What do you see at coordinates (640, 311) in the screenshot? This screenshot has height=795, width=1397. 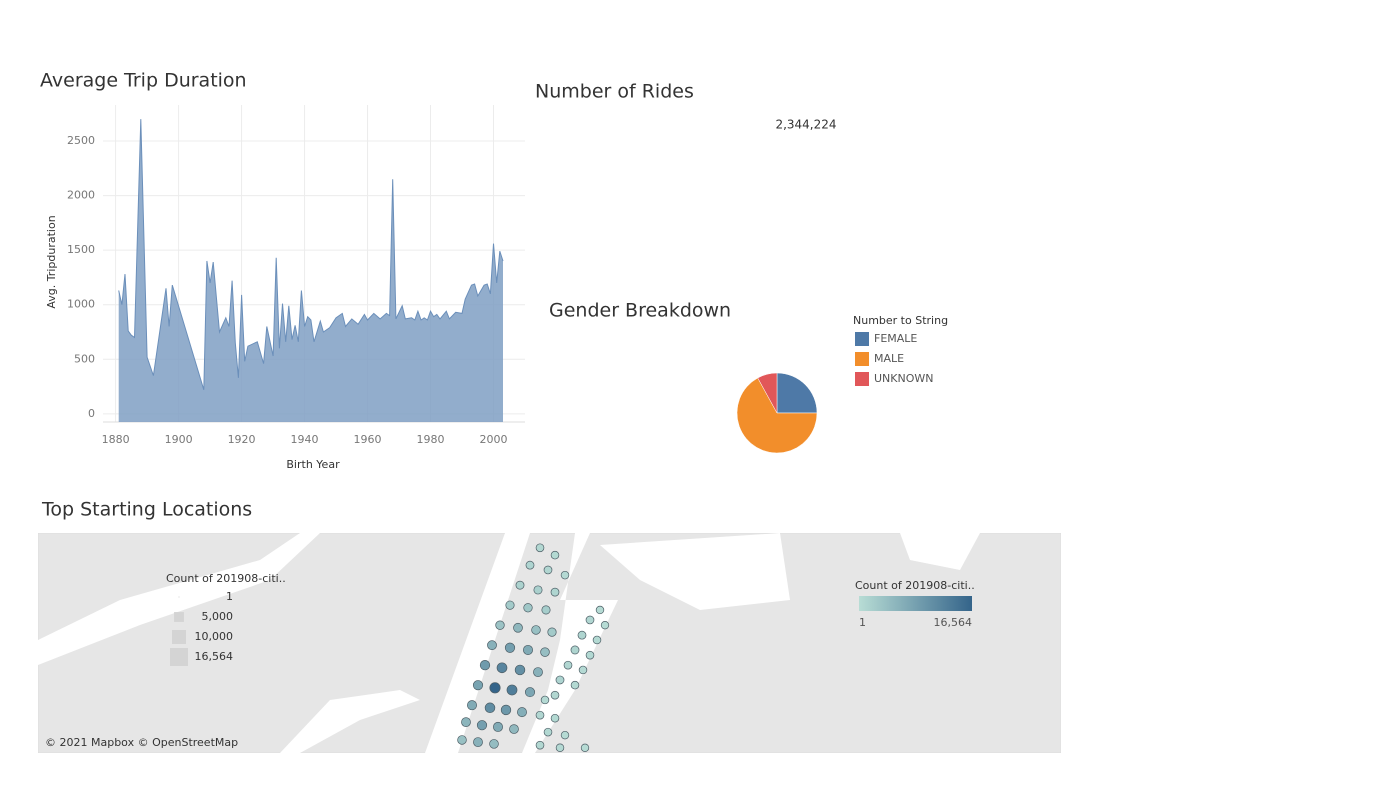 I see `chart-title: Gender Breakdown` at bounding box center [640, 311].